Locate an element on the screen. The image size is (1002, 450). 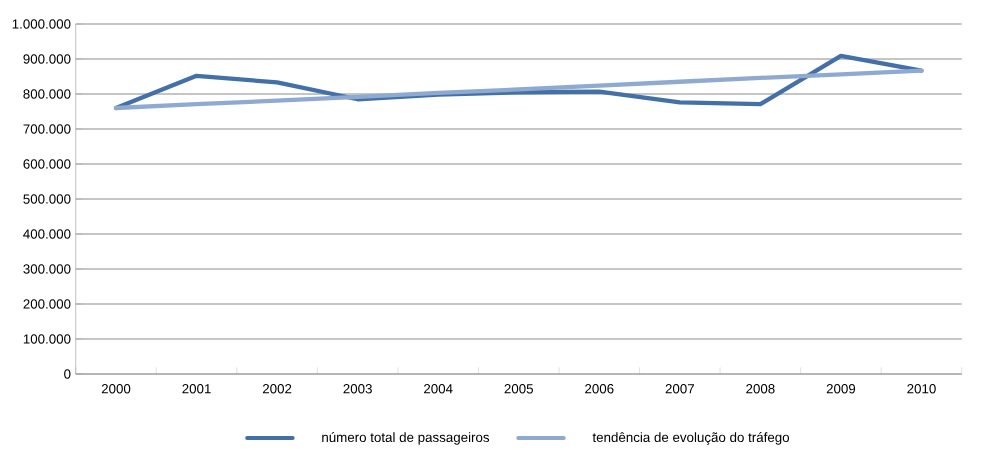
y-tick-label: 200.000 is located at coordinates (47, 304).